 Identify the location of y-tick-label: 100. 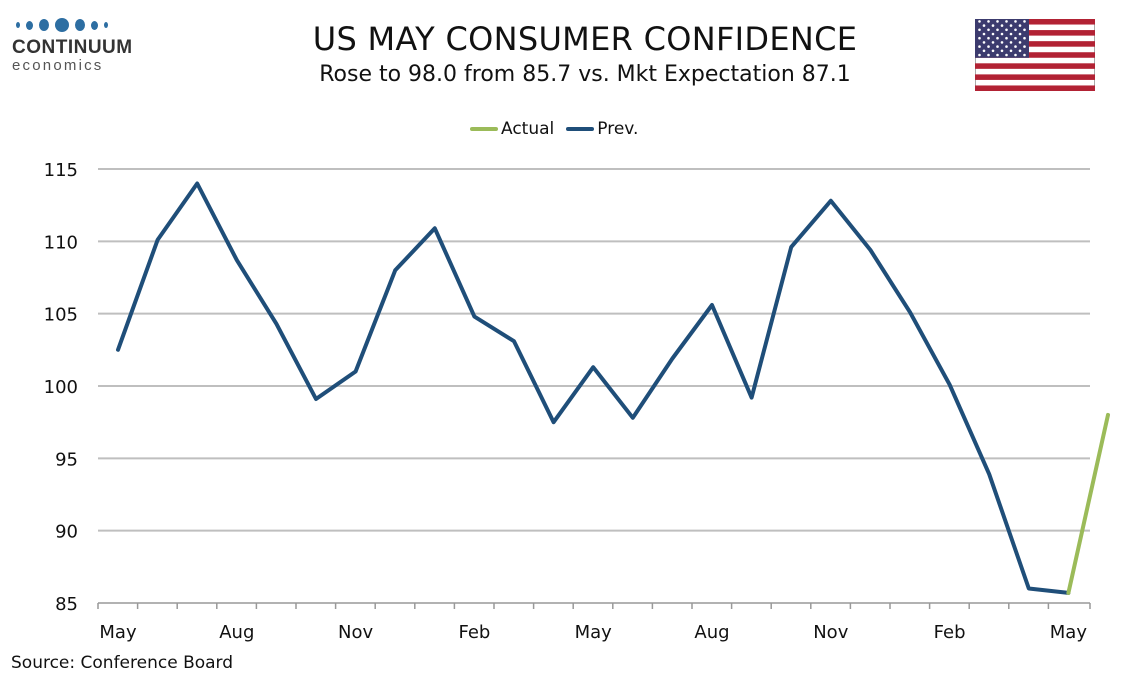
(61, 387).